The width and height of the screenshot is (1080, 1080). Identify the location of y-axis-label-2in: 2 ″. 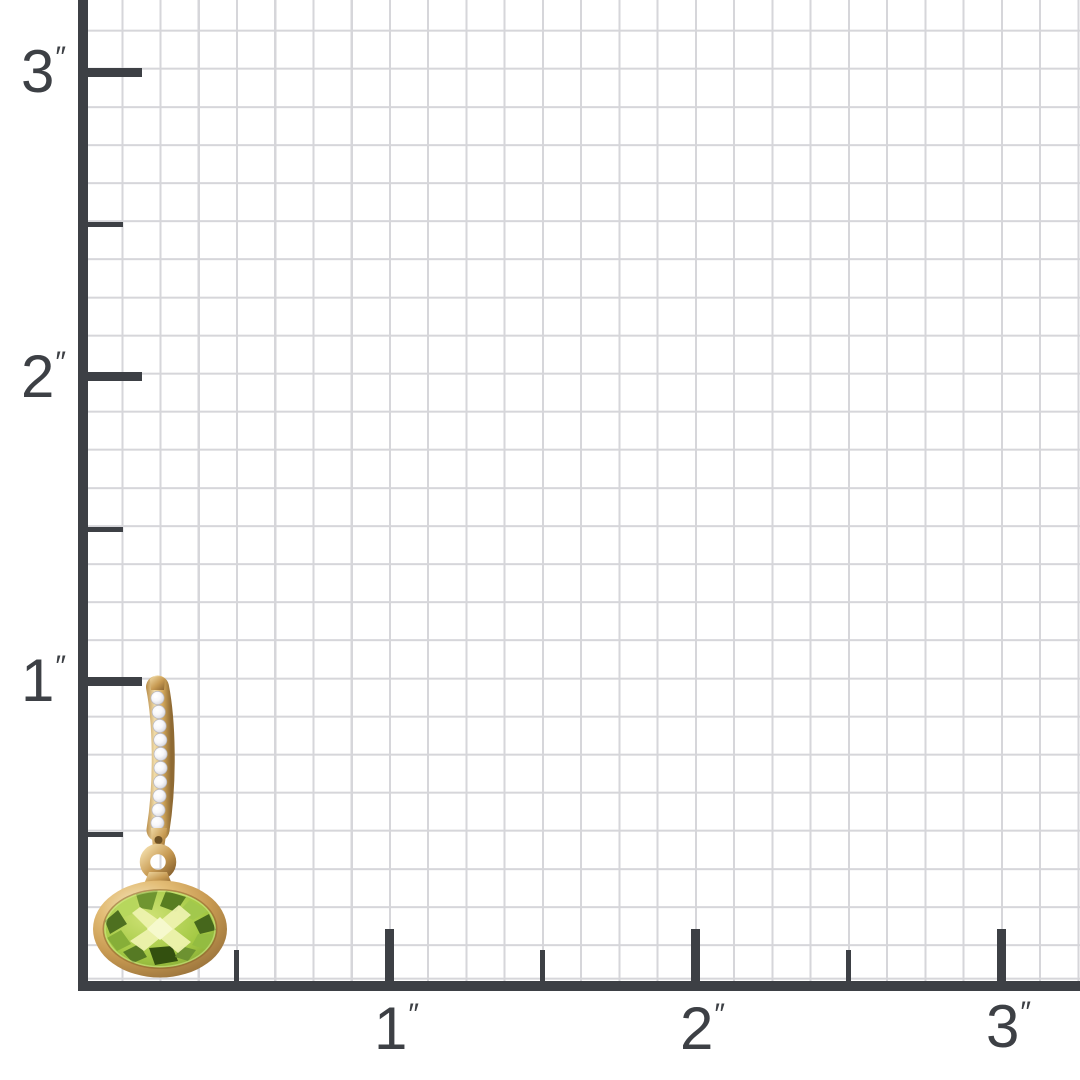
(43, 376).